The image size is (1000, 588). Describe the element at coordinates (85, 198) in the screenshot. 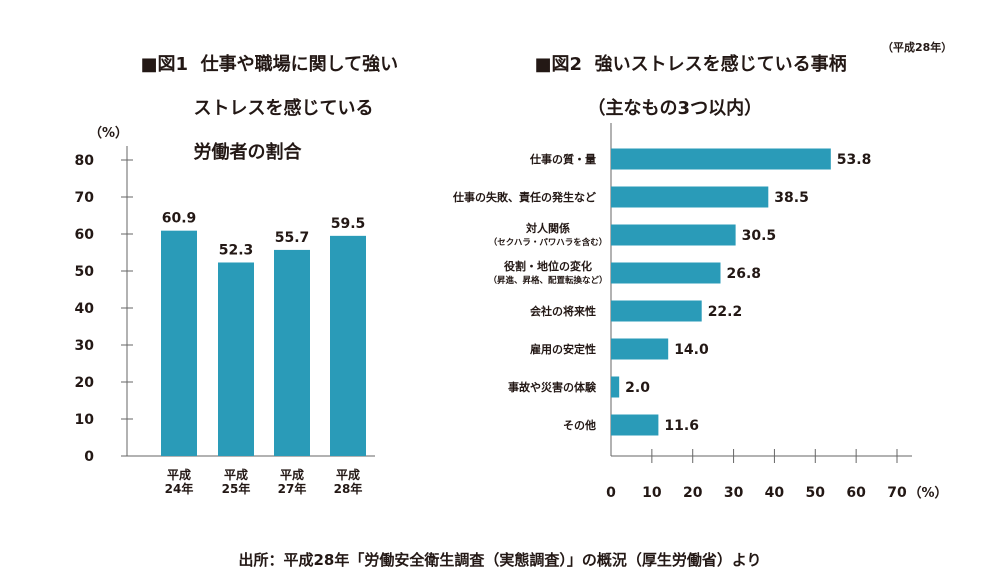

I see `figure1-y-tick-label: 70` at that location.